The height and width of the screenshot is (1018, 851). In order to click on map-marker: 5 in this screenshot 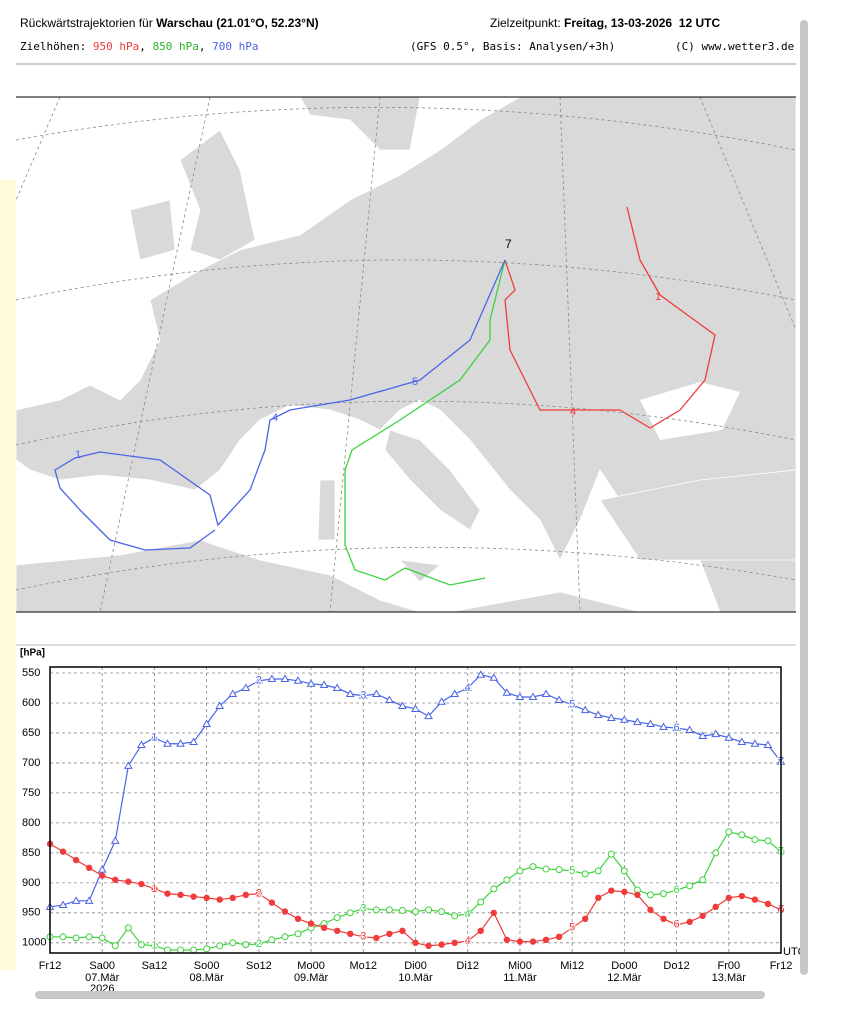, I will do `click(415, 382)`.